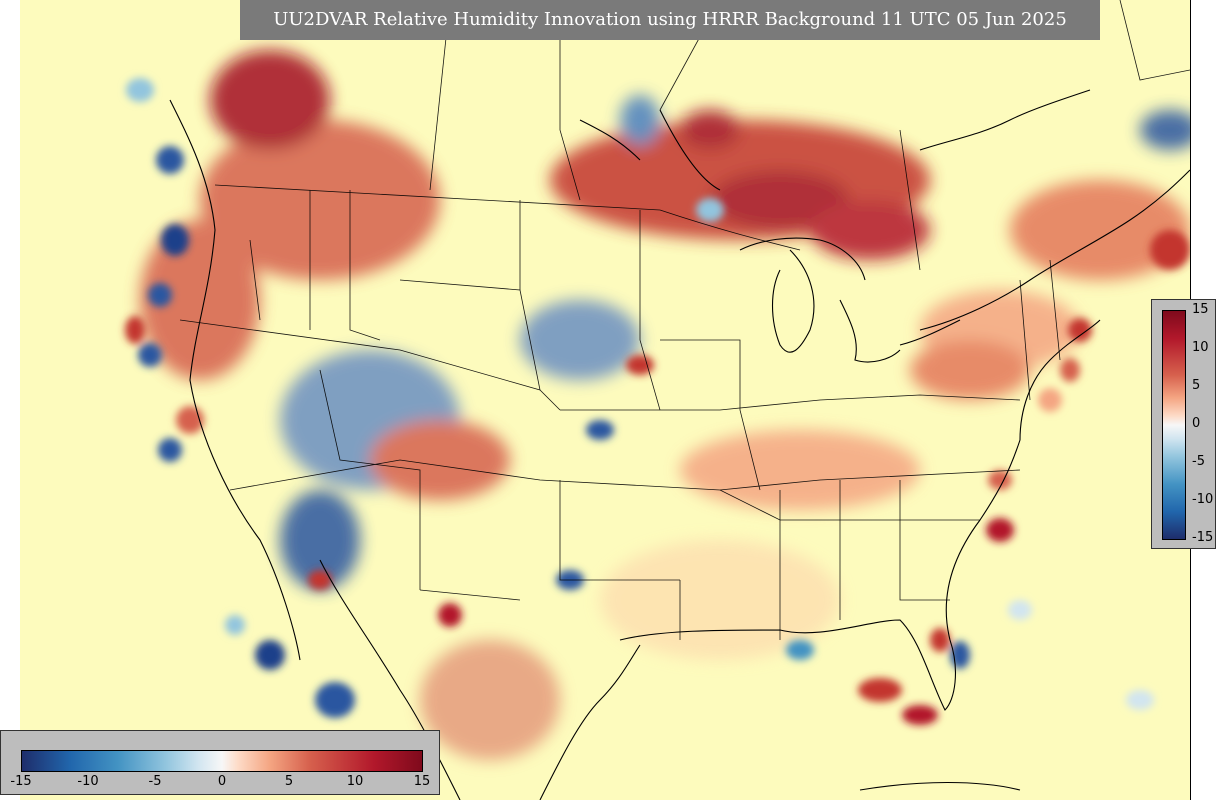  Describe the element at coordinates (1203, 537) in the screenshot. I see `vertical-colorbar-tick: -15` at that location.